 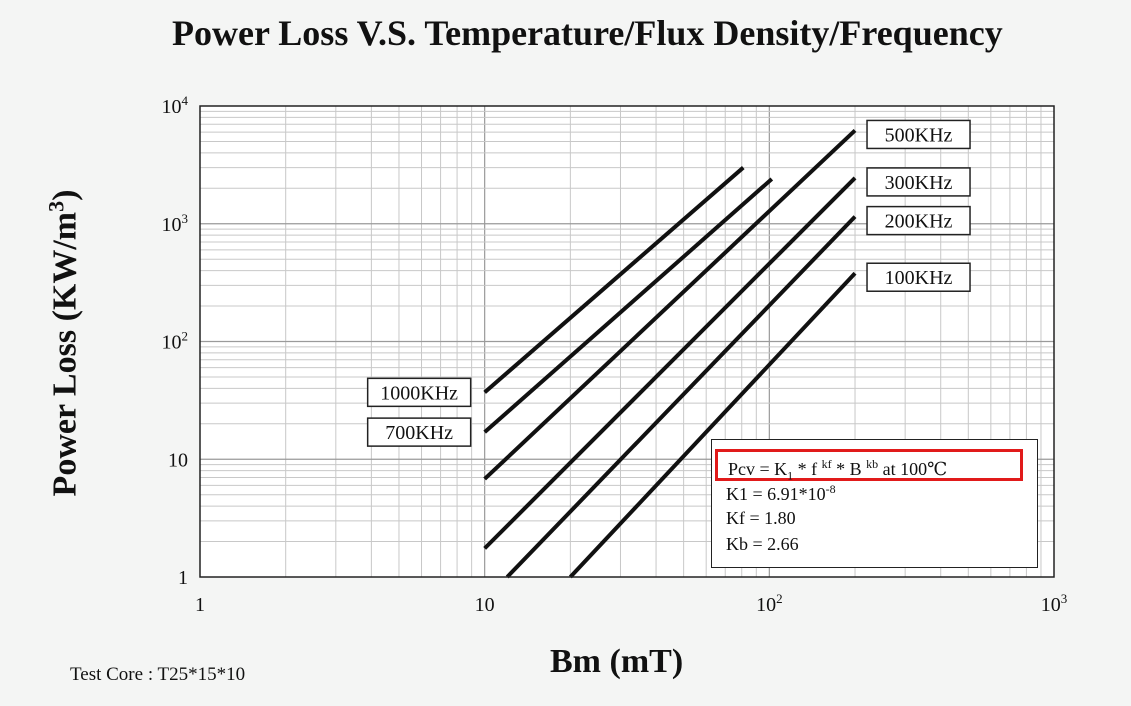 What do you see at coordinates (807, 469) in the screenshot?
I see `formula-times-f: * f` at bounding box center [807, 469].